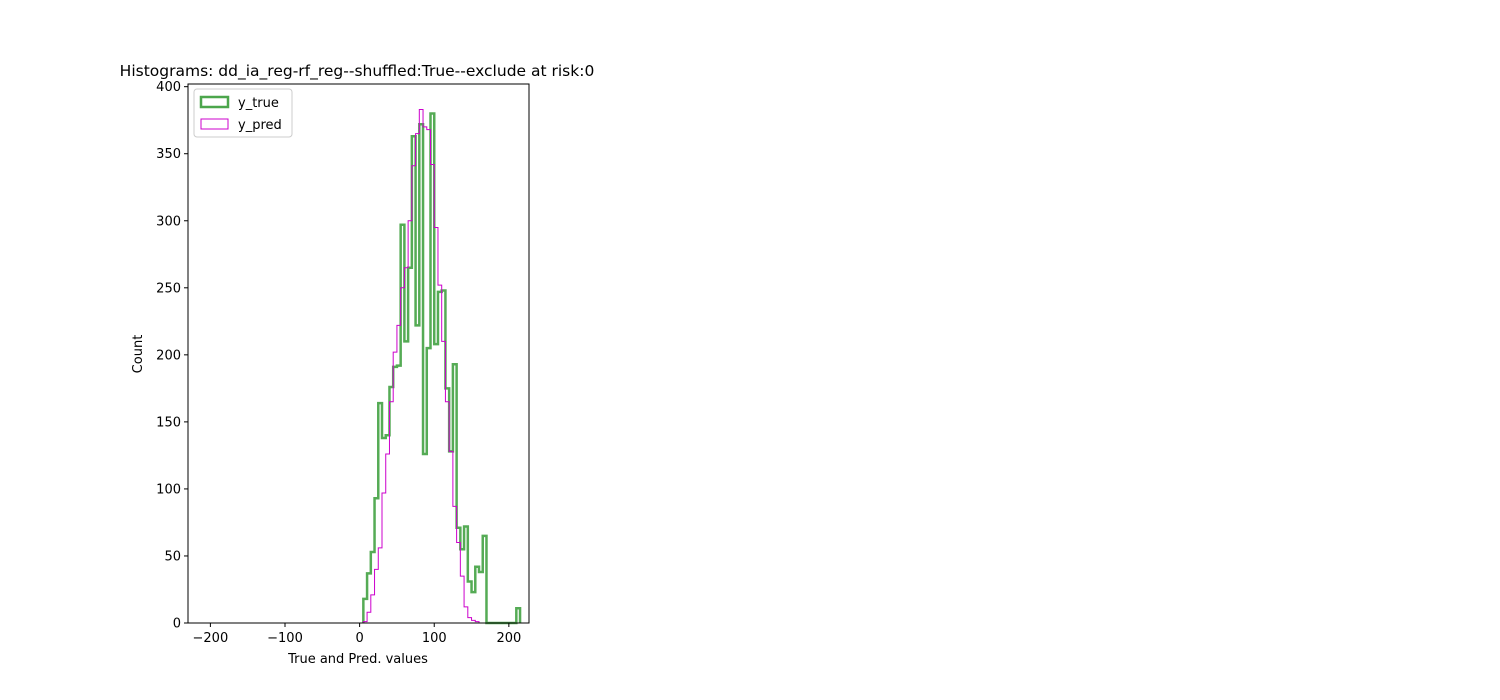 This screenshot has height=700, width=1500. What do you see at coordinates (168, 355) in the screenshot?
I see `y-tick-label: 200` at bounding box center [168, 355].